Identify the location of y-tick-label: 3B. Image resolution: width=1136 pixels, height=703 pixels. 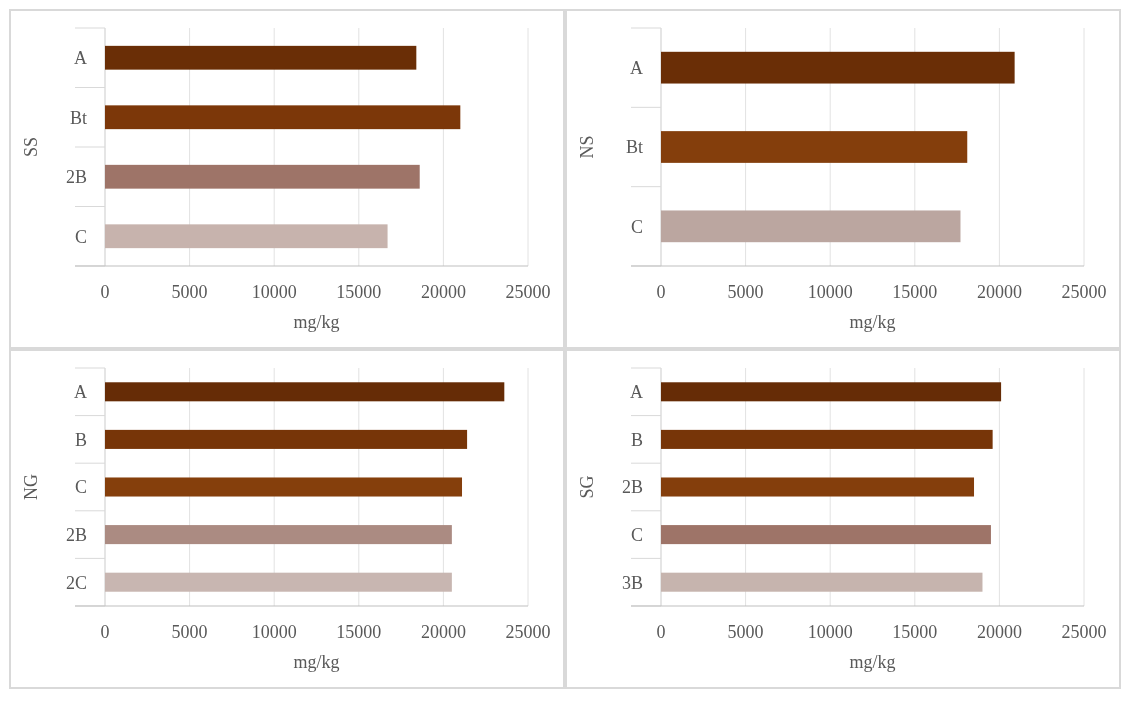
(632, 582).